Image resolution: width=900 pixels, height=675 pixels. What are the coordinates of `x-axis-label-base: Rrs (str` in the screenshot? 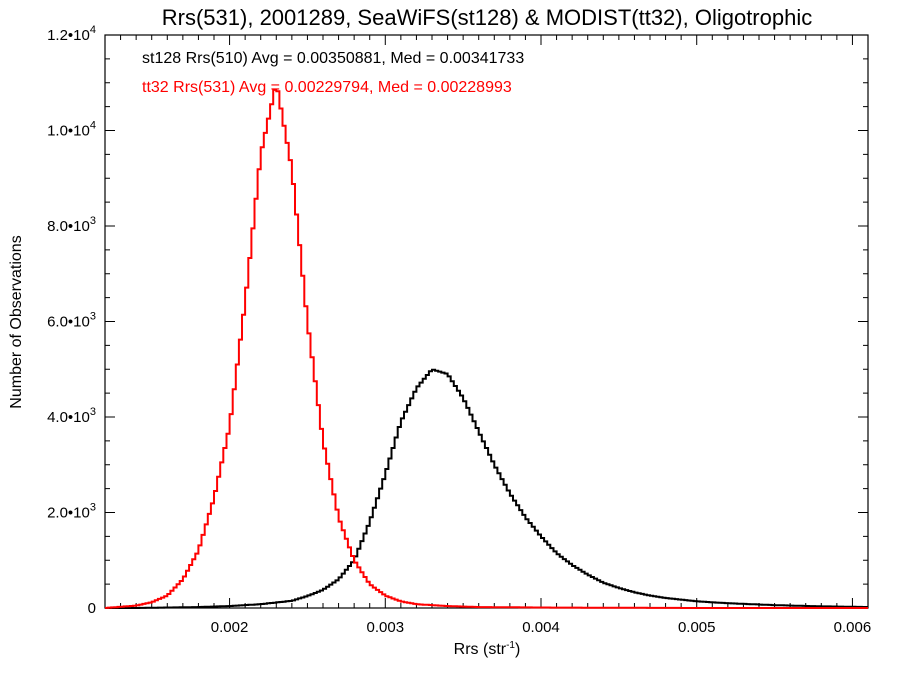 It's located at (480, 649).